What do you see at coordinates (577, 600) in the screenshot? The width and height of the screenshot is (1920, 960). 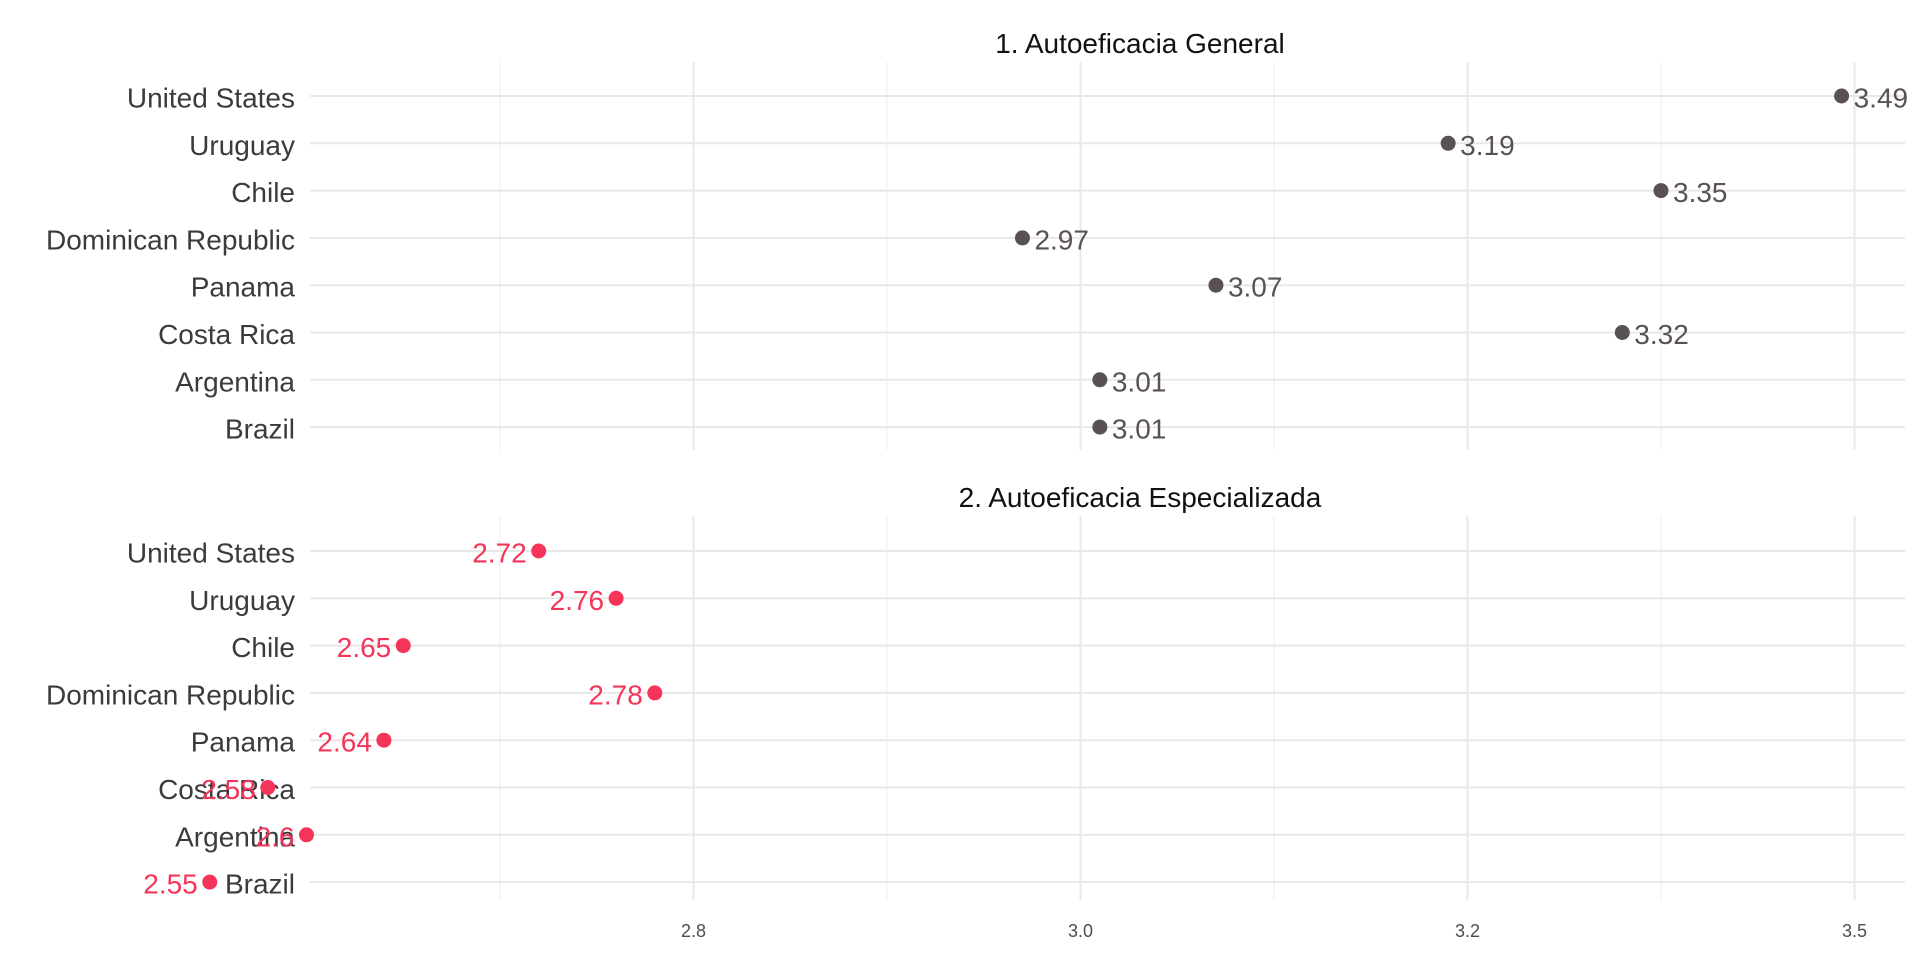 I see `value-label-uruguay: 2.76` at bounding box center [577, 600].